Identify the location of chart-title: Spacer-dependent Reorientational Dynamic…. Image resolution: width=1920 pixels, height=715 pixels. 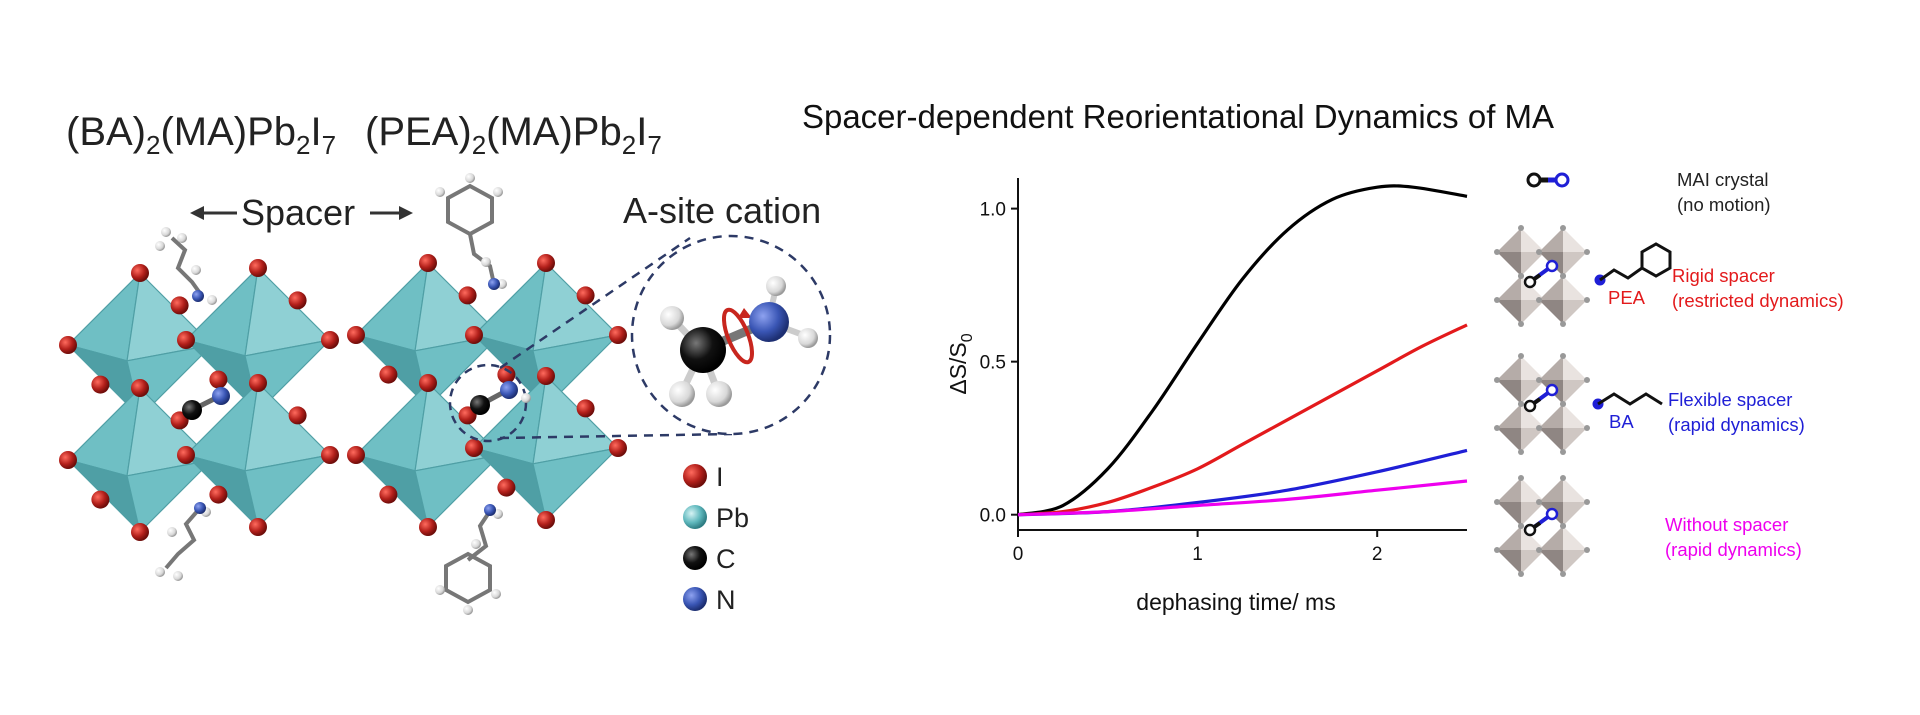
(1178, 116).